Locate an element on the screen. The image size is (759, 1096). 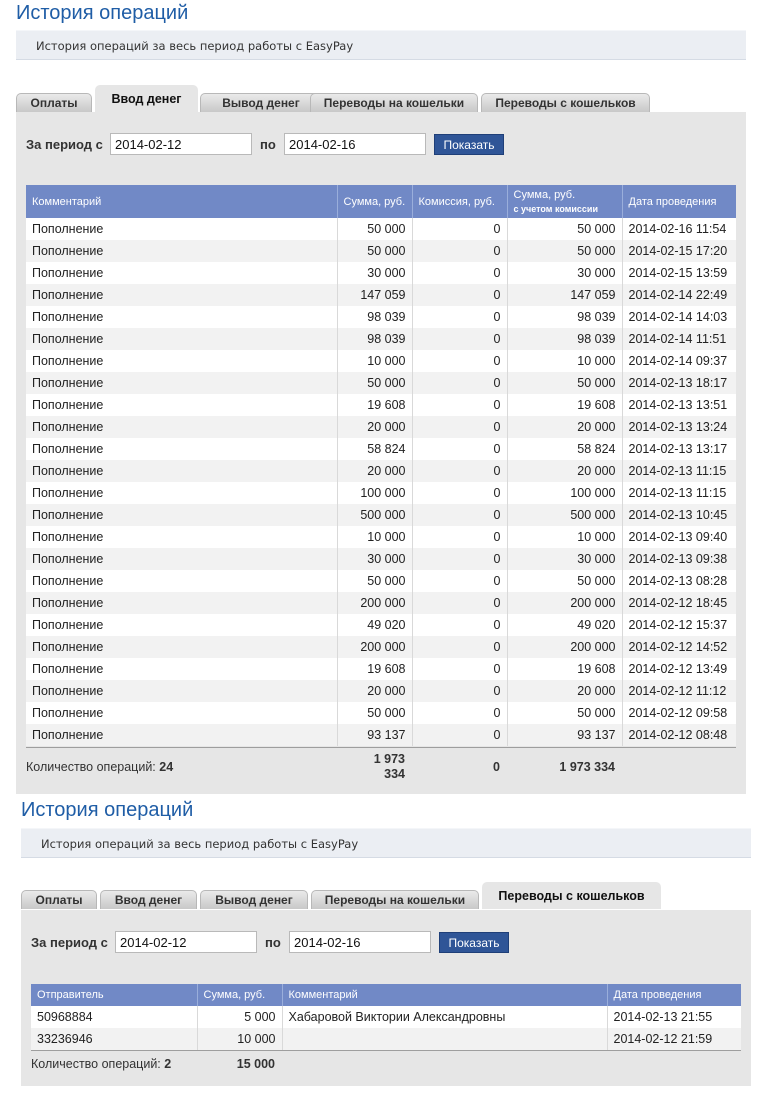
show-button-2: Показать is located at coordinates (474, 942).